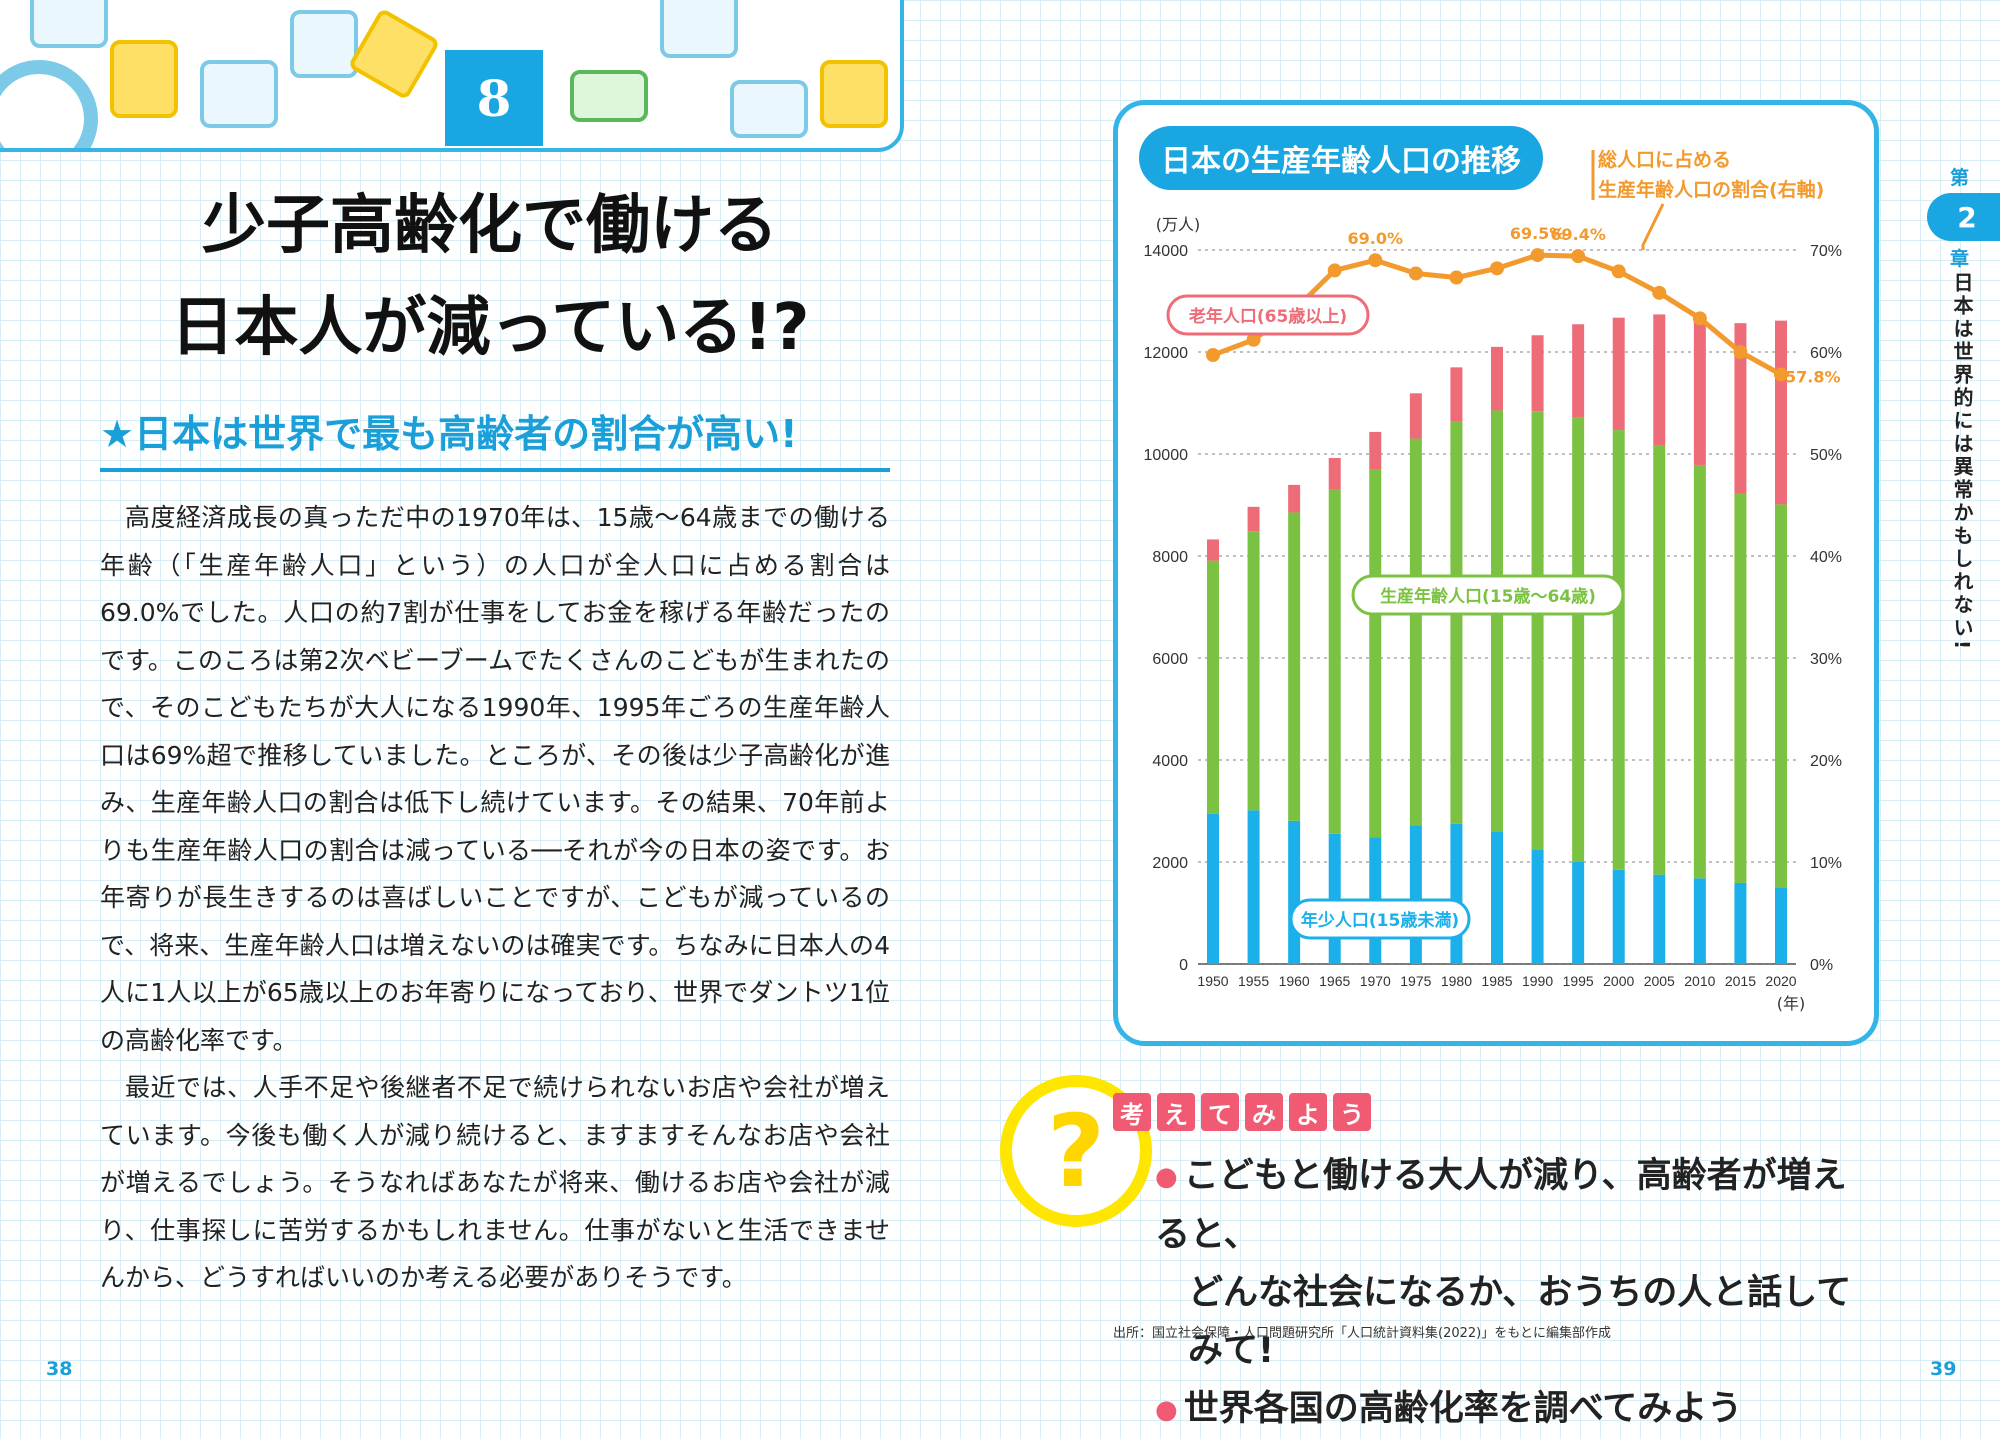  I want to click on y-tick-label: 6000, so click(1170, 659).